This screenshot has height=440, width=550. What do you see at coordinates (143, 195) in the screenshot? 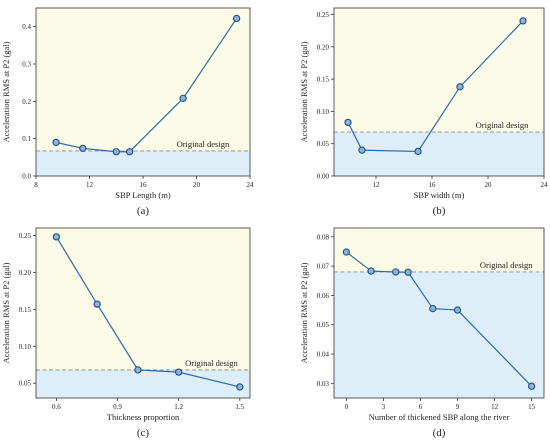
I see `x-axis-label: SBP Length (m)` at bounding box center [143, 195].